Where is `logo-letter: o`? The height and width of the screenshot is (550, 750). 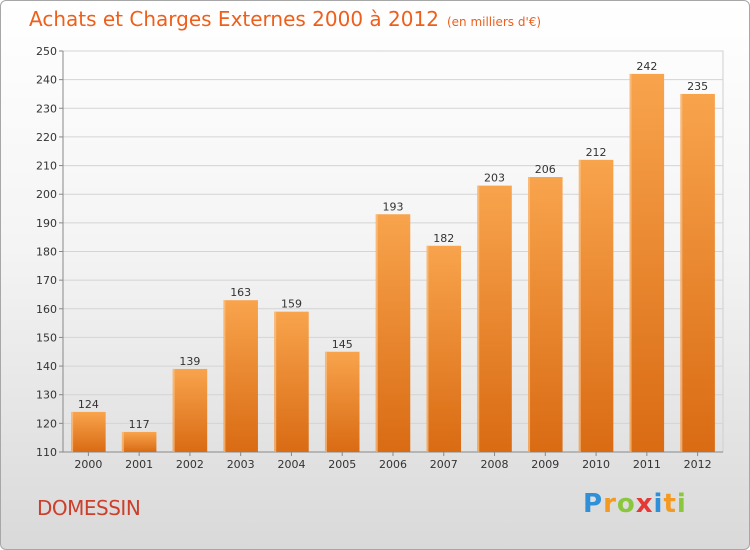
logo-letter: o is located at coordinates (626, 504).